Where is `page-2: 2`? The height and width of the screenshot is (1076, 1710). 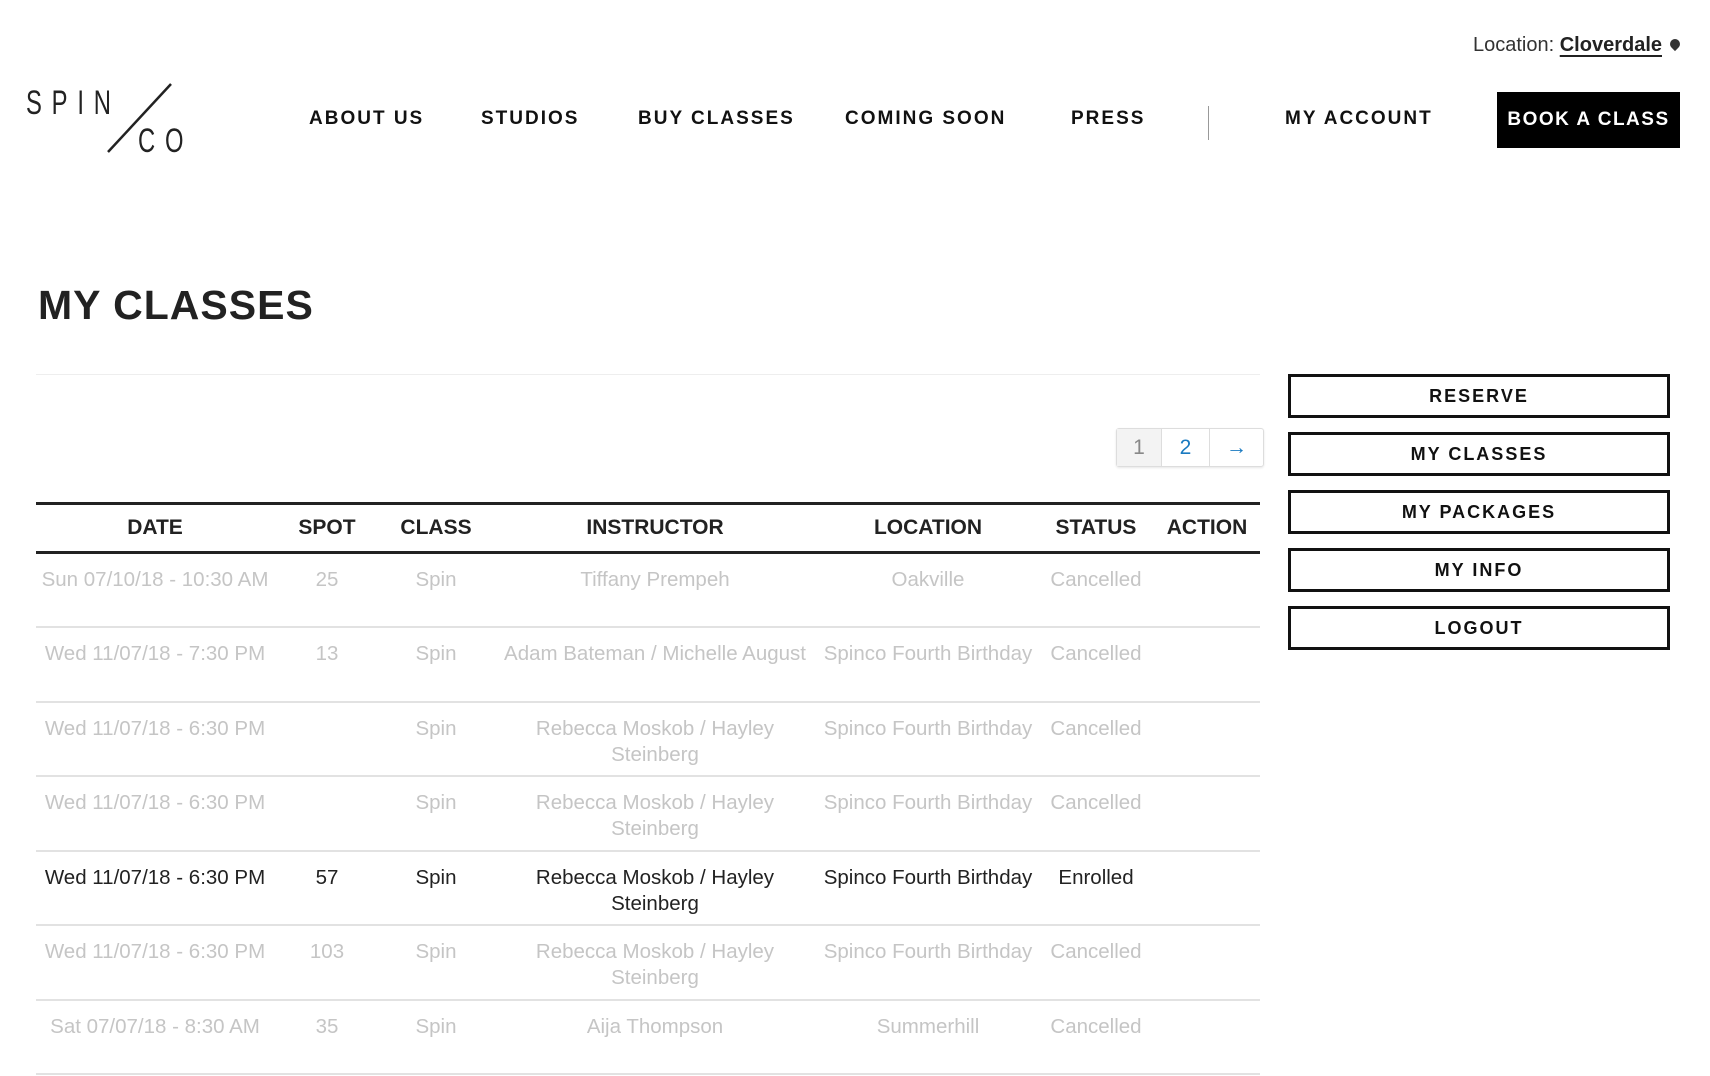
page-2: 2 is located at coordinates (1185, 447).